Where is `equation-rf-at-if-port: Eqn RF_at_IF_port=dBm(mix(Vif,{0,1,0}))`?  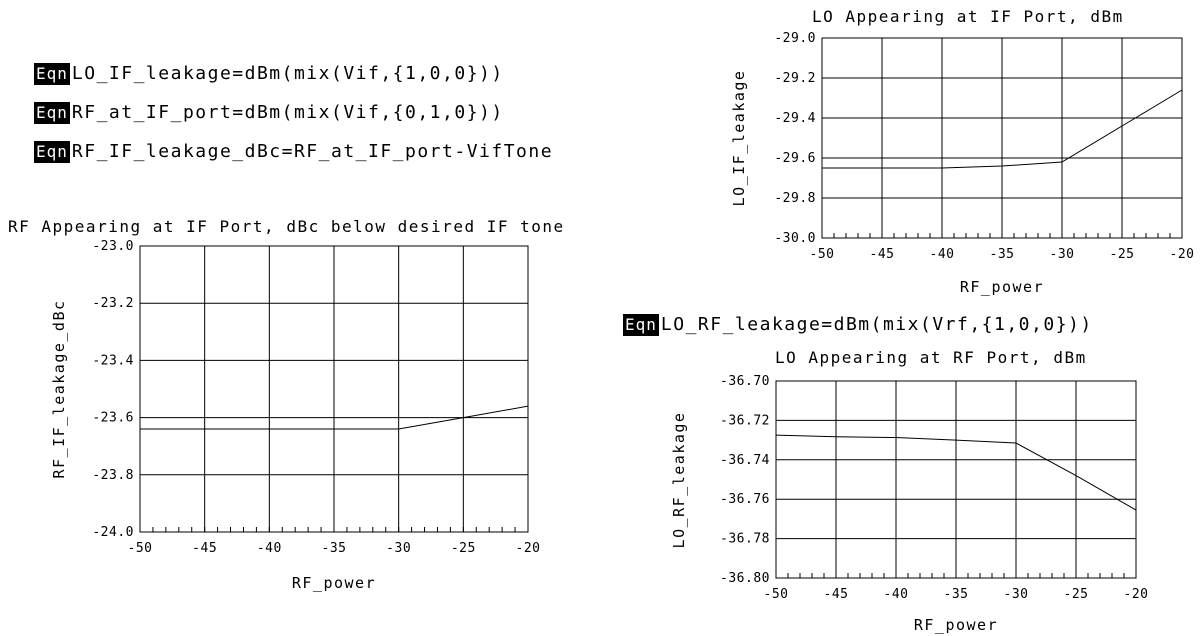 equation-rf-at-if-port: Eqn RF_at_IF_port=dBm(mix(Vif,{0,1,0})) is located at coordinates (269, 113).